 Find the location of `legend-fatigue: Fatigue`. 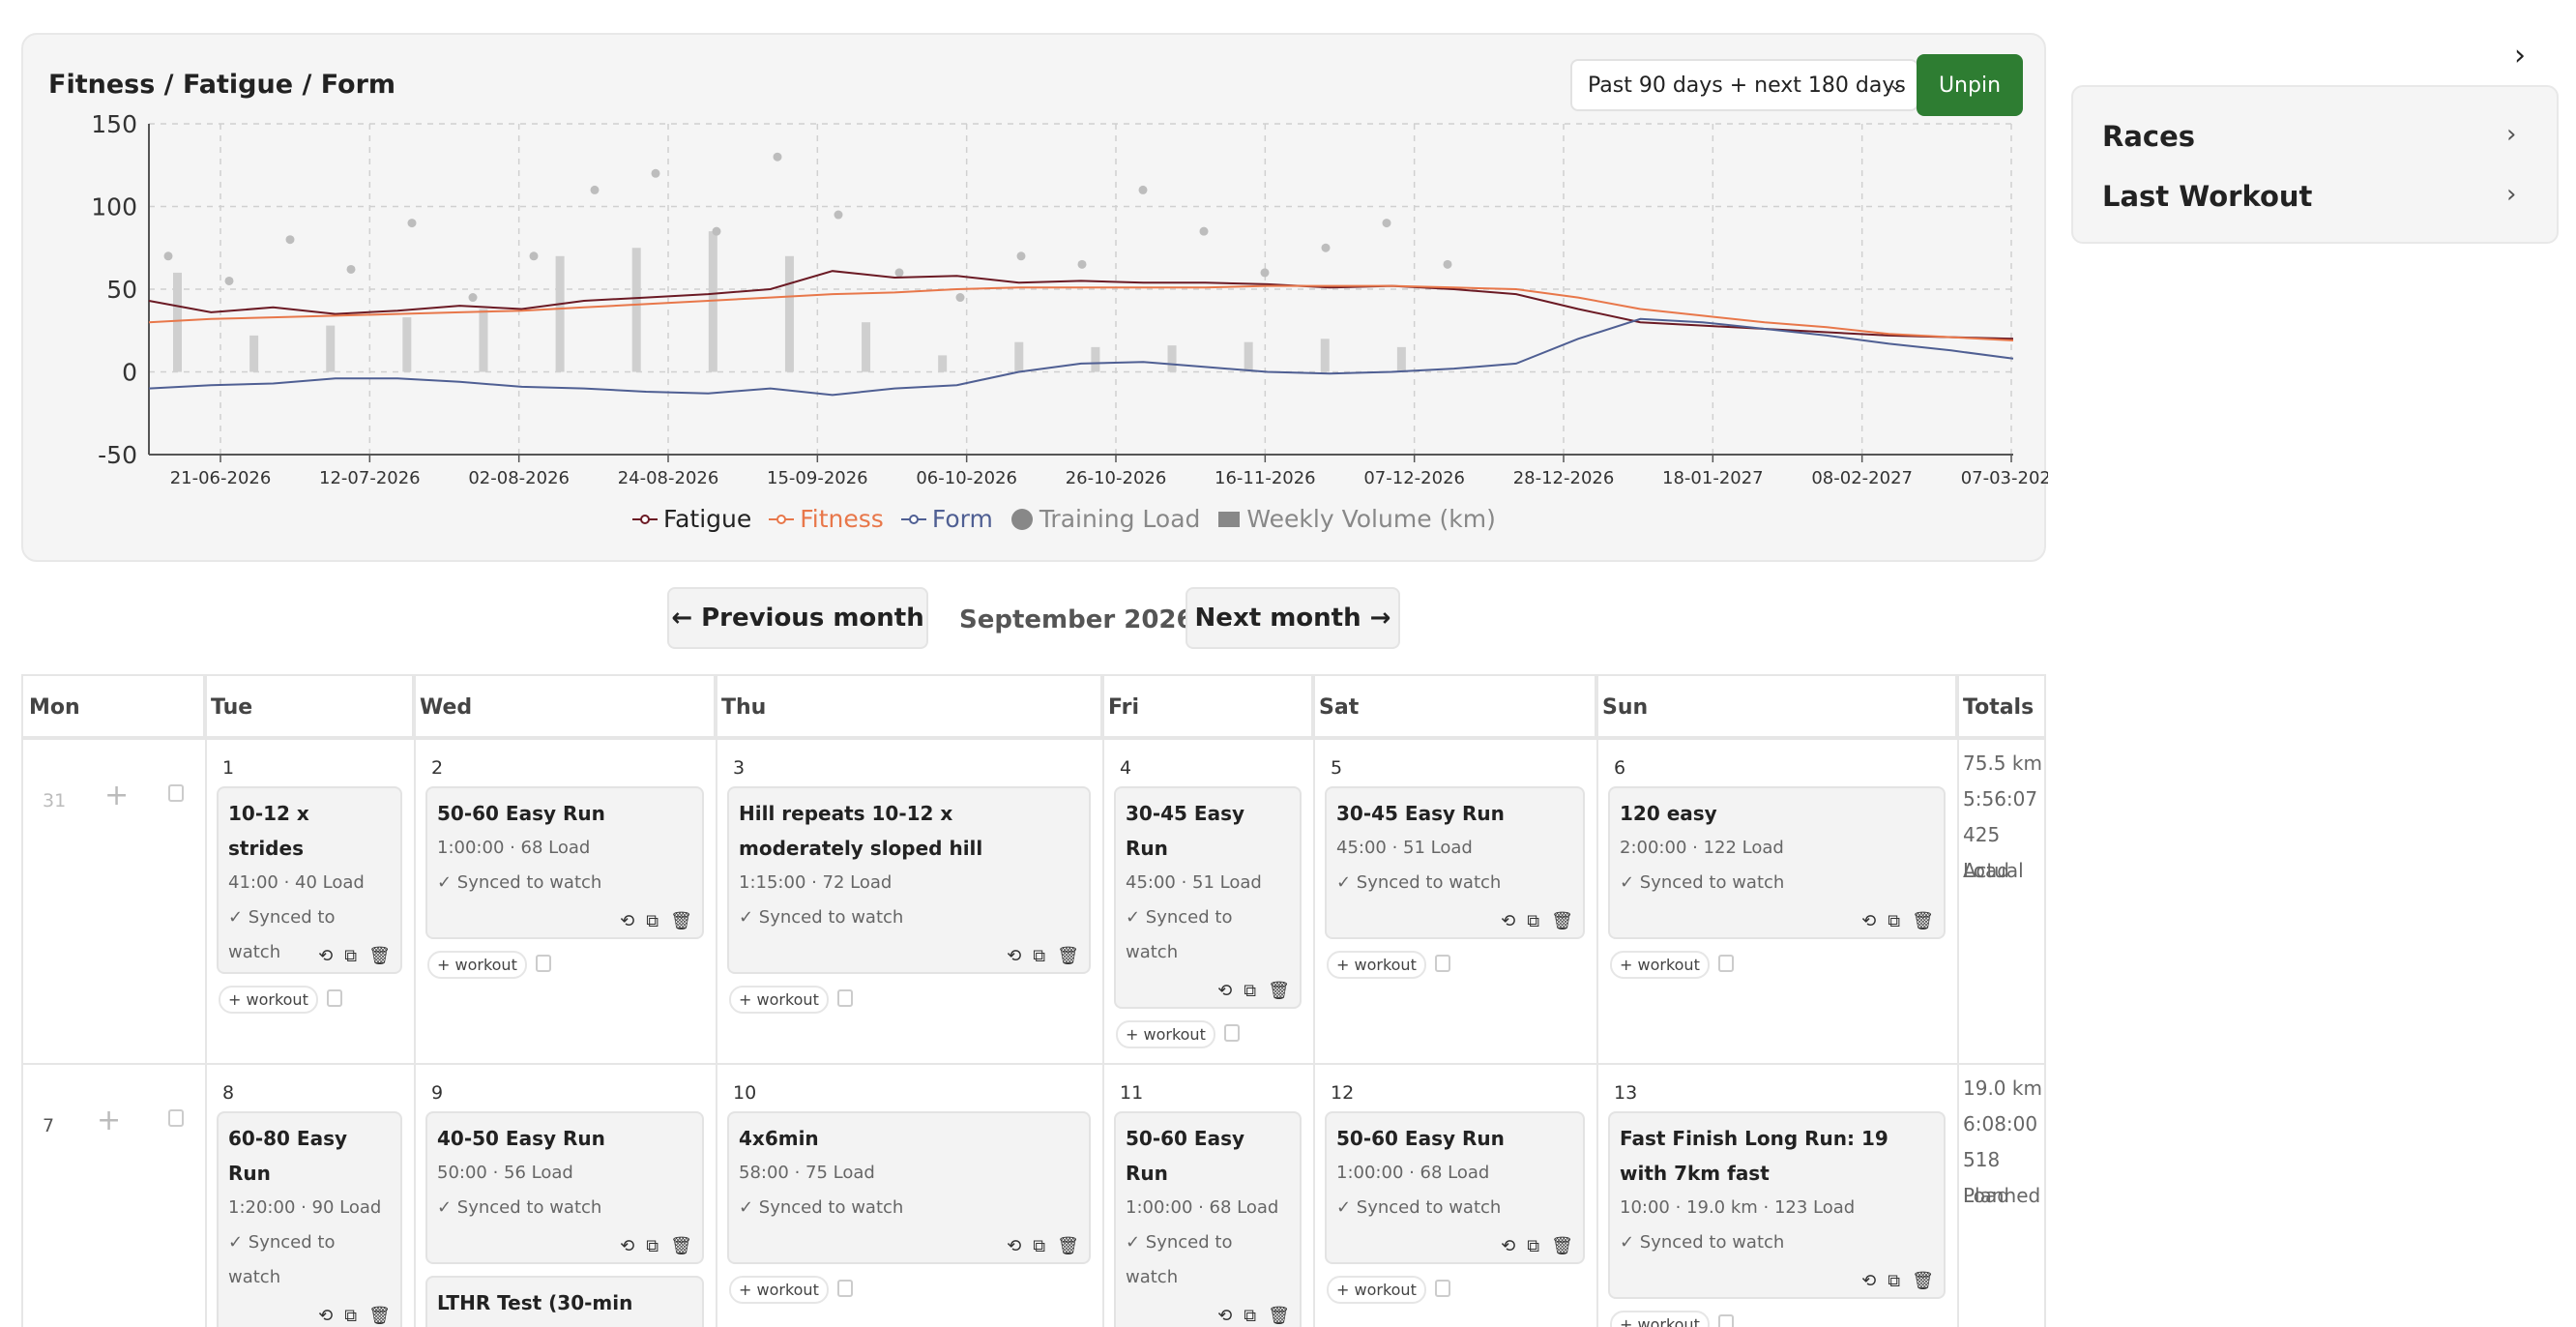

legend-fatigue: Fatigue is located at coordinates (691, 519).